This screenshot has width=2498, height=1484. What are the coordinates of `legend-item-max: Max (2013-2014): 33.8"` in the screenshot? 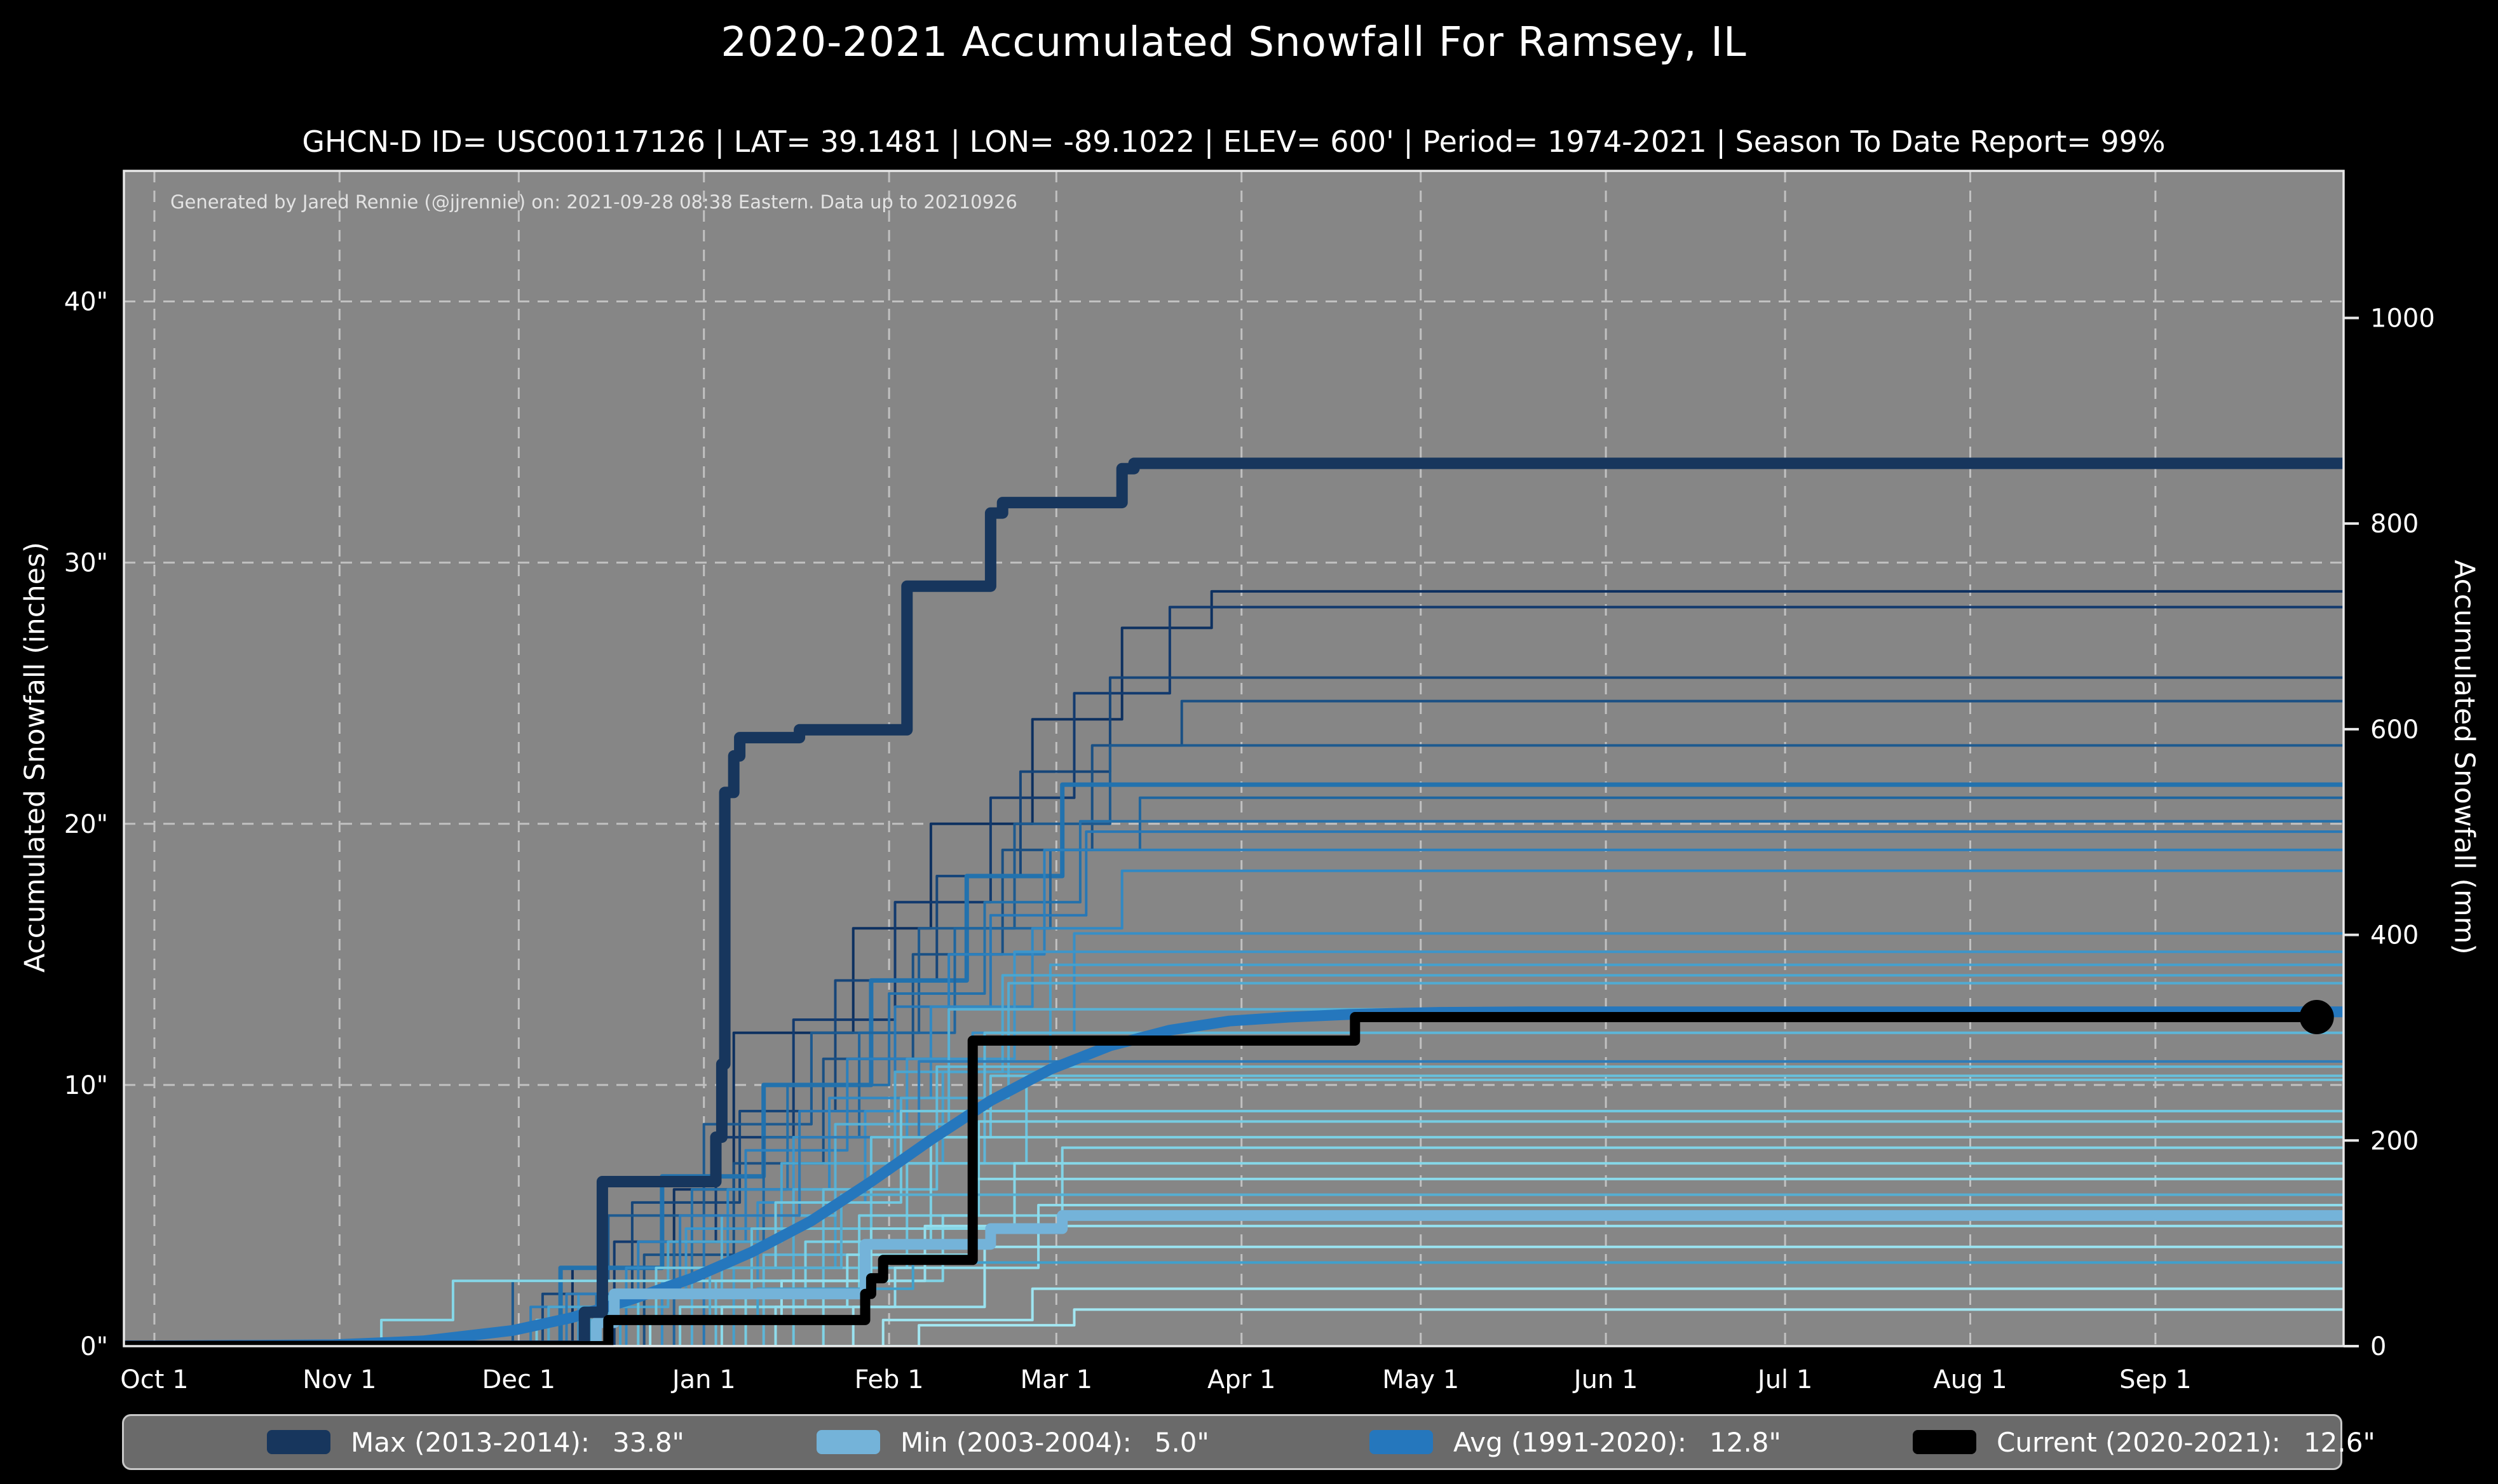 It's located at (475, 1442).